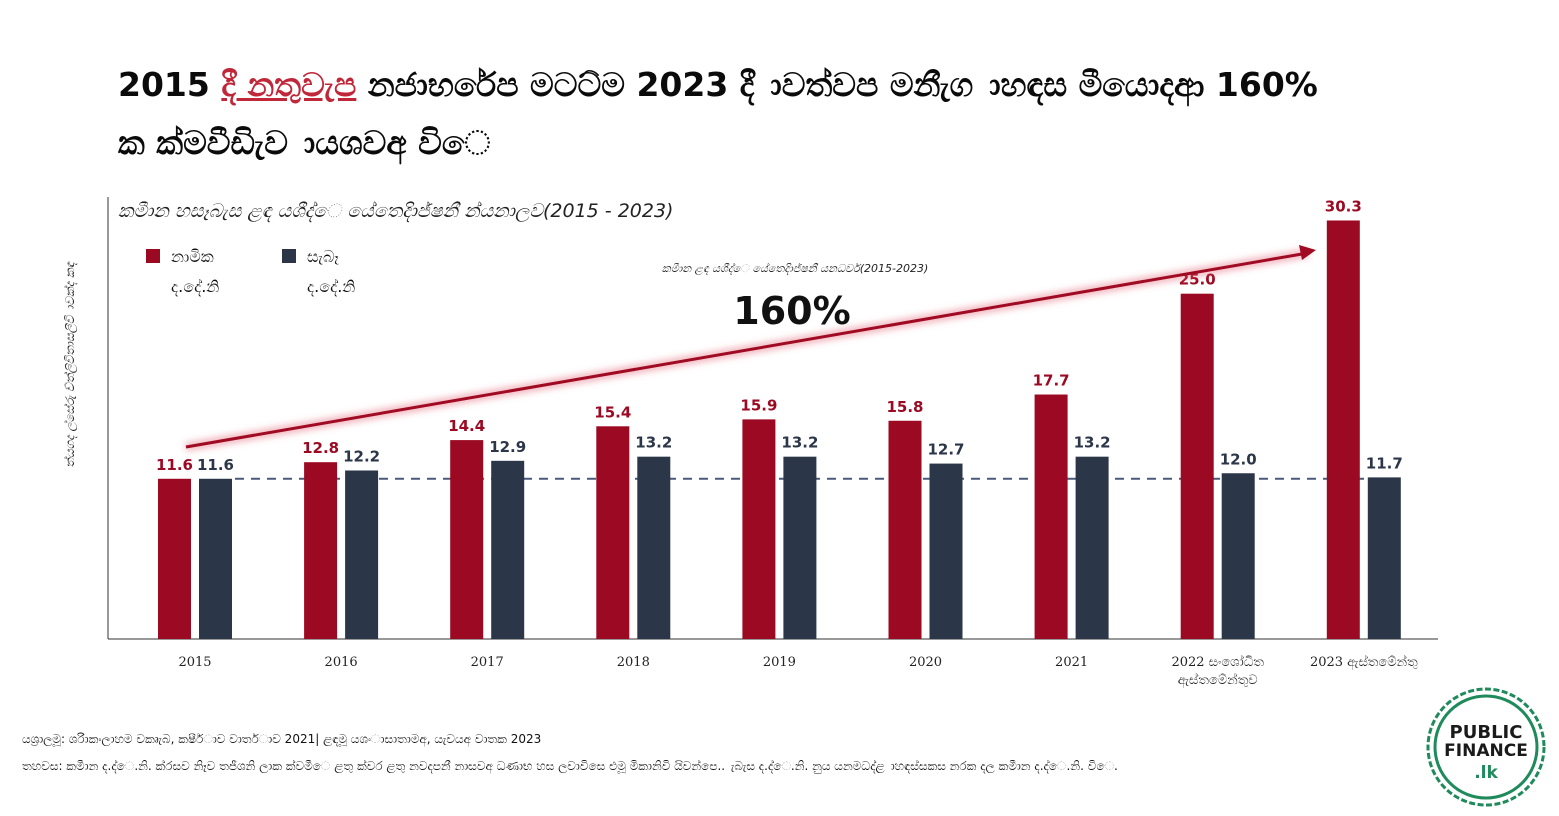 This screenshot has width=1559, height=816. I want to click on data-label-nominal: 17.7, so click(1051, 381).